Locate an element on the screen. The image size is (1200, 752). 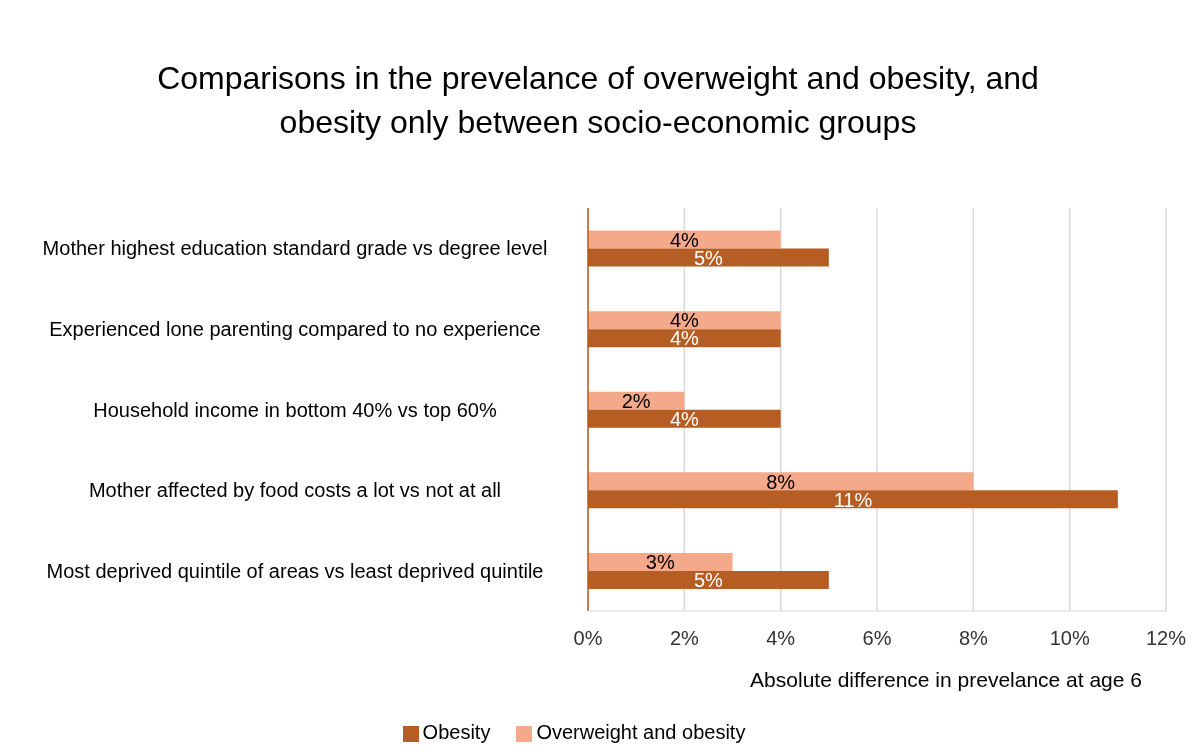
legend-label: Obesity is located at coordinates (456, 732).